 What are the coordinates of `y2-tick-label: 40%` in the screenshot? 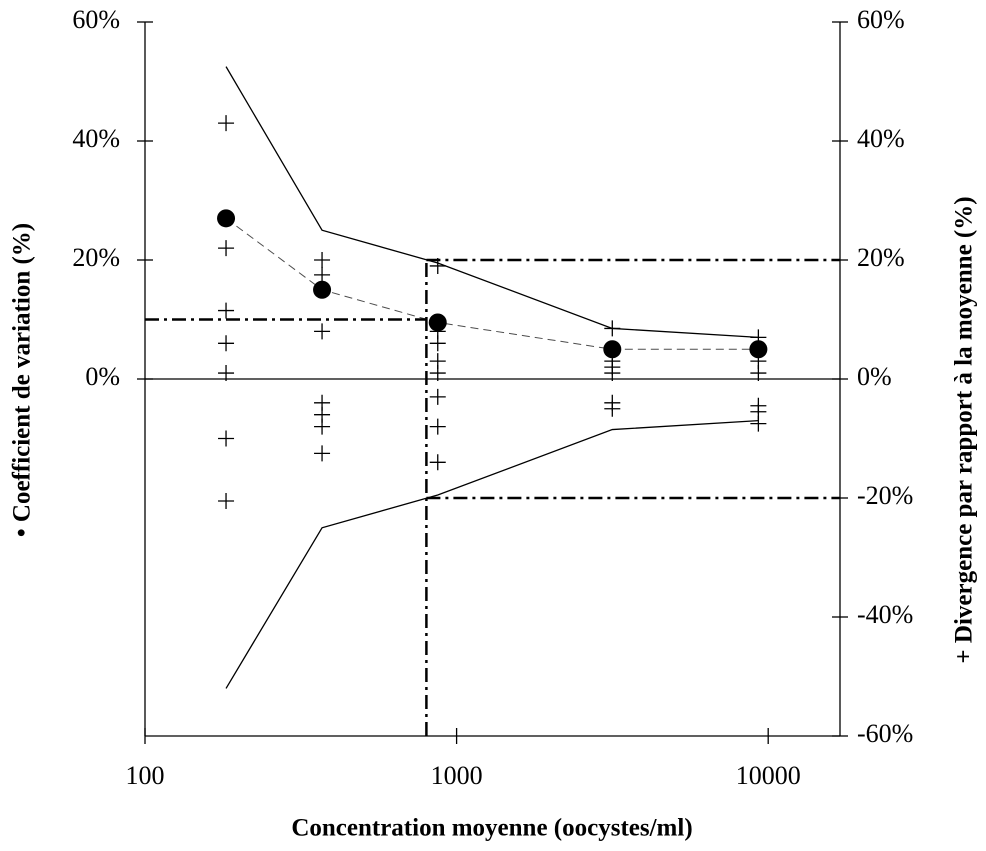 It's located at (881, 138).